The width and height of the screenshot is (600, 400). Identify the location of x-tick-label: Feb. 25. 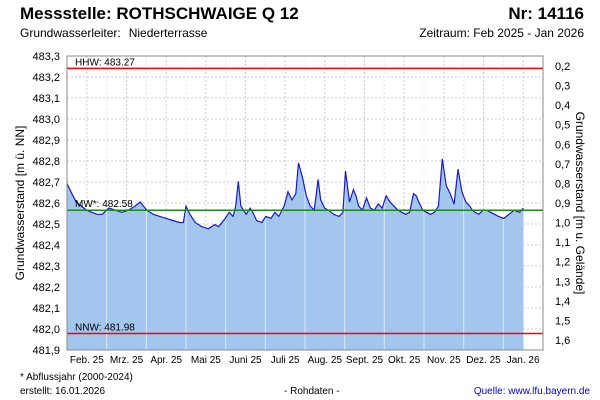
(87, 360).